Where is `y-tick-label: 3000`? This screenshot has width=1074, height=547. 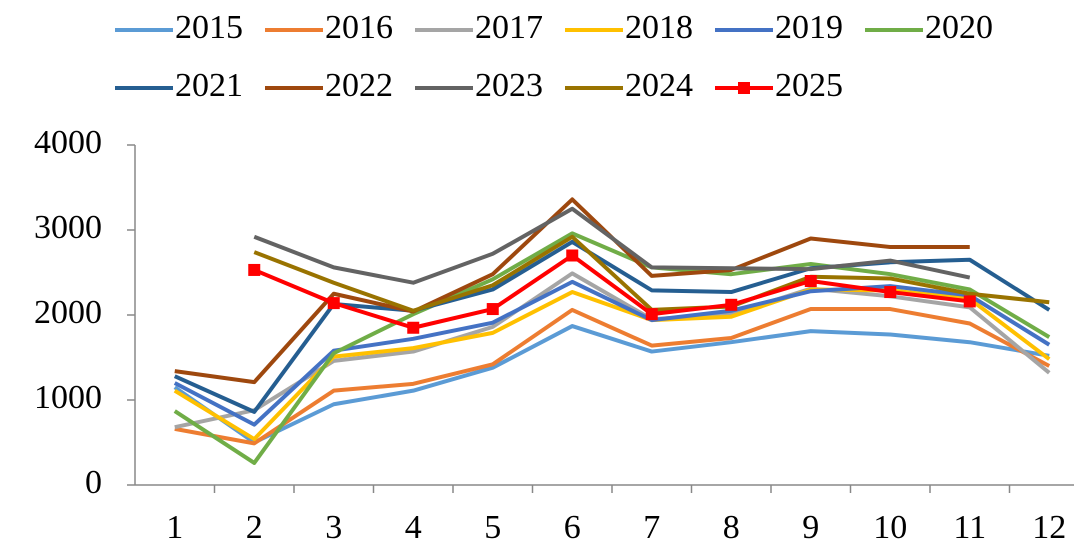 y-tick-label: 3000 is located at coordinates (68, 227).